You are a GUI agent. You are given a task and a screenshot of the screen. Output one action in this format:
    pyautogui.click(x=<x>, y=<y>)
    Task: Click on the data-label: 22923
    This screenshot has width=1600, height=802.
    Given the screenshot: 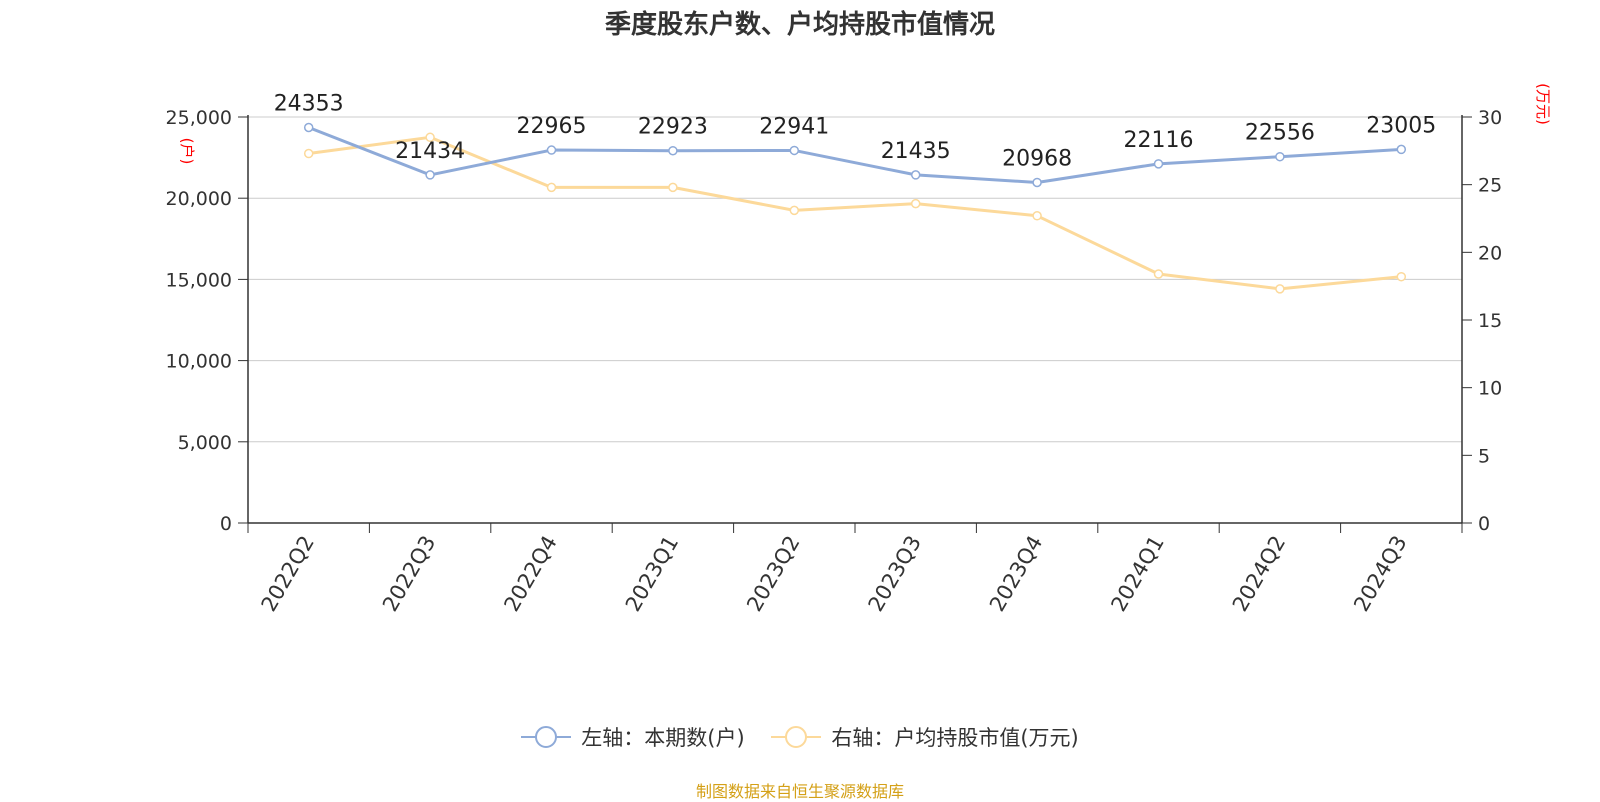 What is the action you would take?
    pyautogui.click(x=673, y=127)
    